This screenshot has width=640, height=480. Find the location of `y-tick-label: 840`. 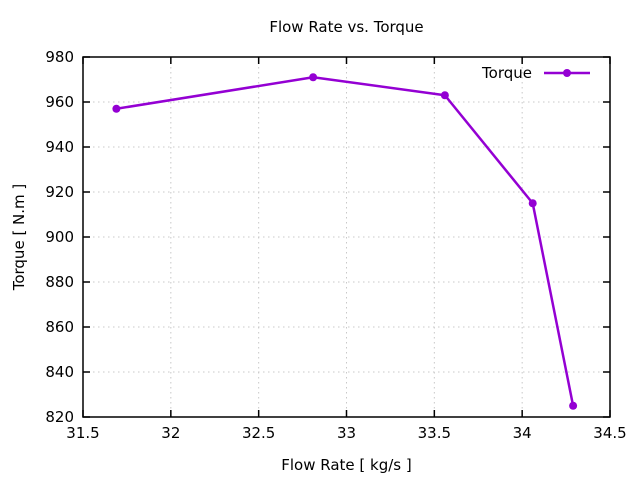

y-tick-label: 840 is located at coordinates (59, 372).